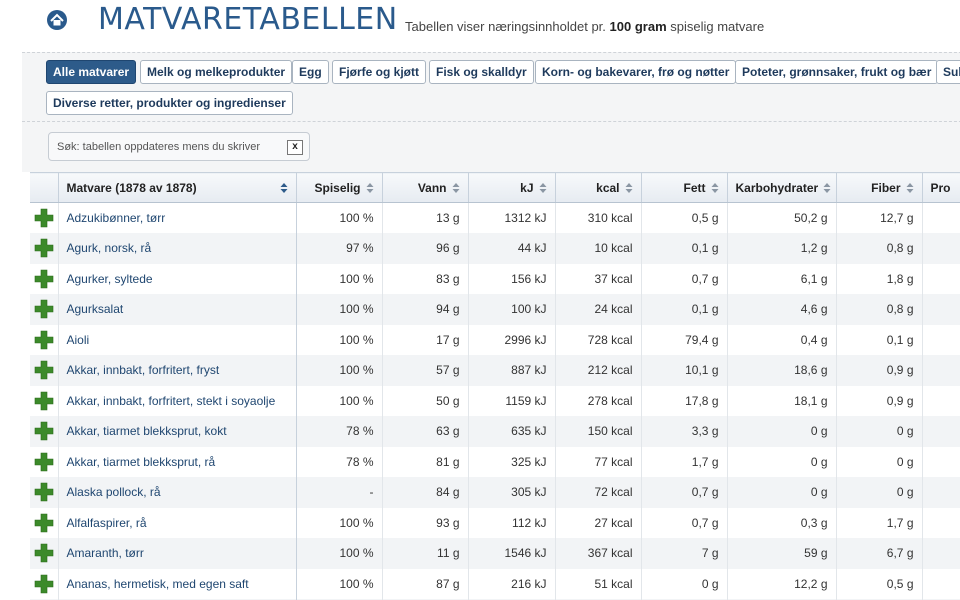 Image resolution: width=960 pixels, height=600 pixels. Describe the element at coordinates (425, 492) in the screenshot. I see `cell-vann: 84 g` at that location.